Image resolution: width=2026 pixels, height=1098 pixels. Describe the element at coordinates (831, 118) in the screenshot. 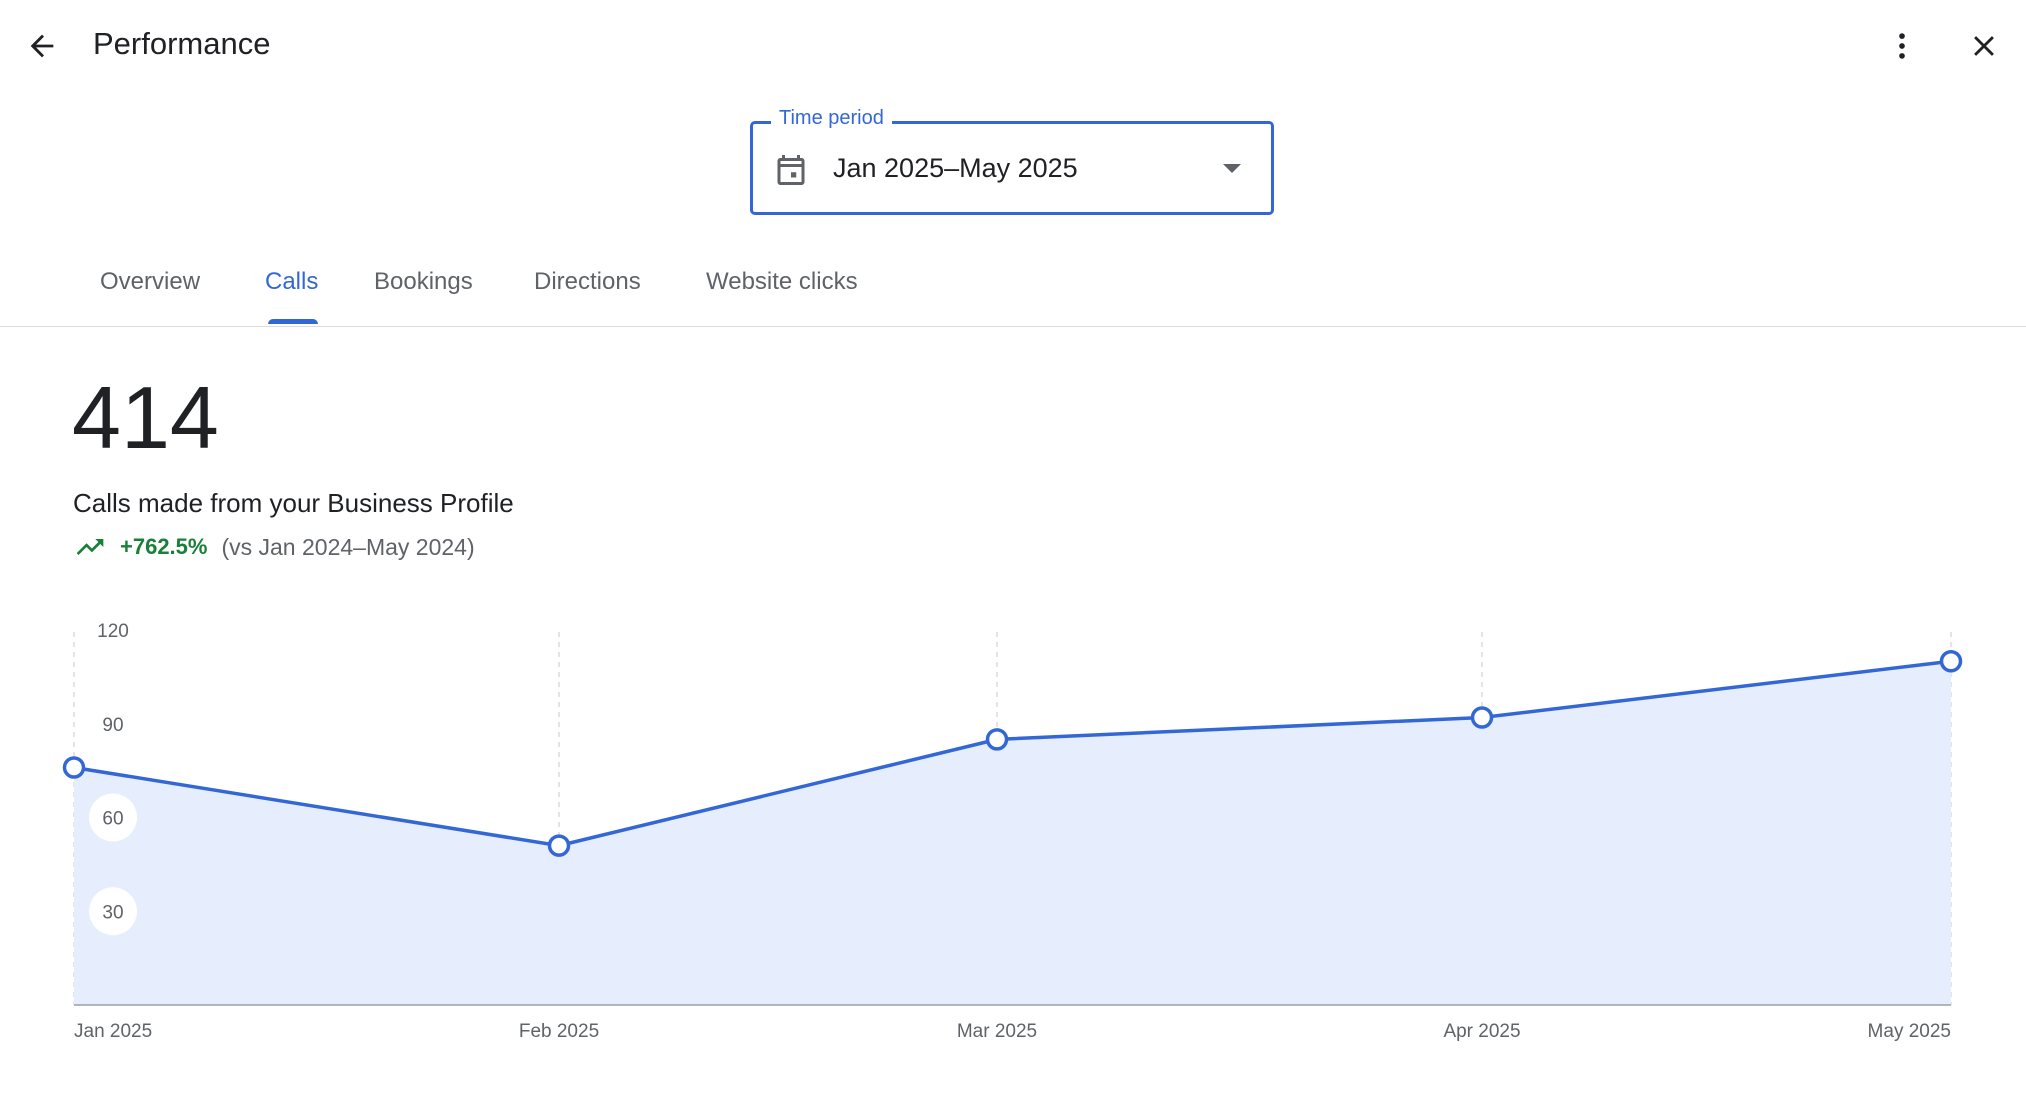

I see `time-period-label: Time period` at that location.